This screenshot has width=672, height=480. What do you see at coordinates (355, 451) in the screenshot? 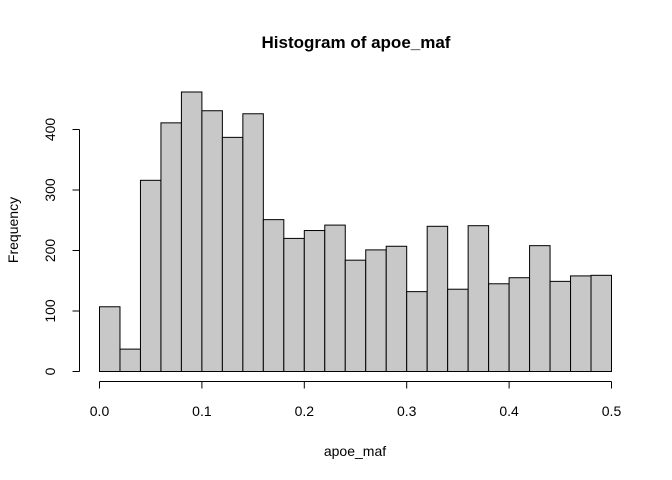
I see `x-axis-title: apoe_maf` at bounding box center [355, 451].